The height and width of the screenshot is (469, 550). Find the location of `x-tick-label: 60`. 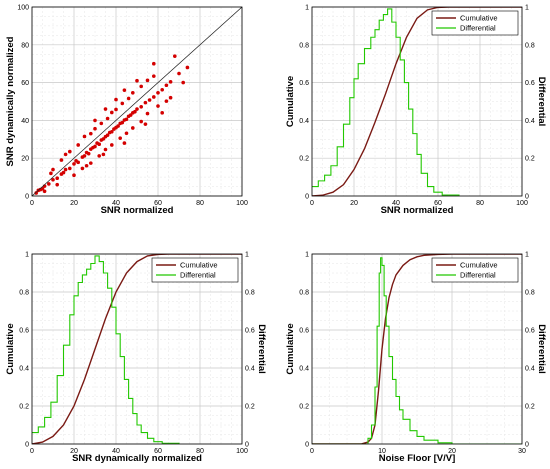

x-tick-label: 60 is located at coordinates (158, 203).